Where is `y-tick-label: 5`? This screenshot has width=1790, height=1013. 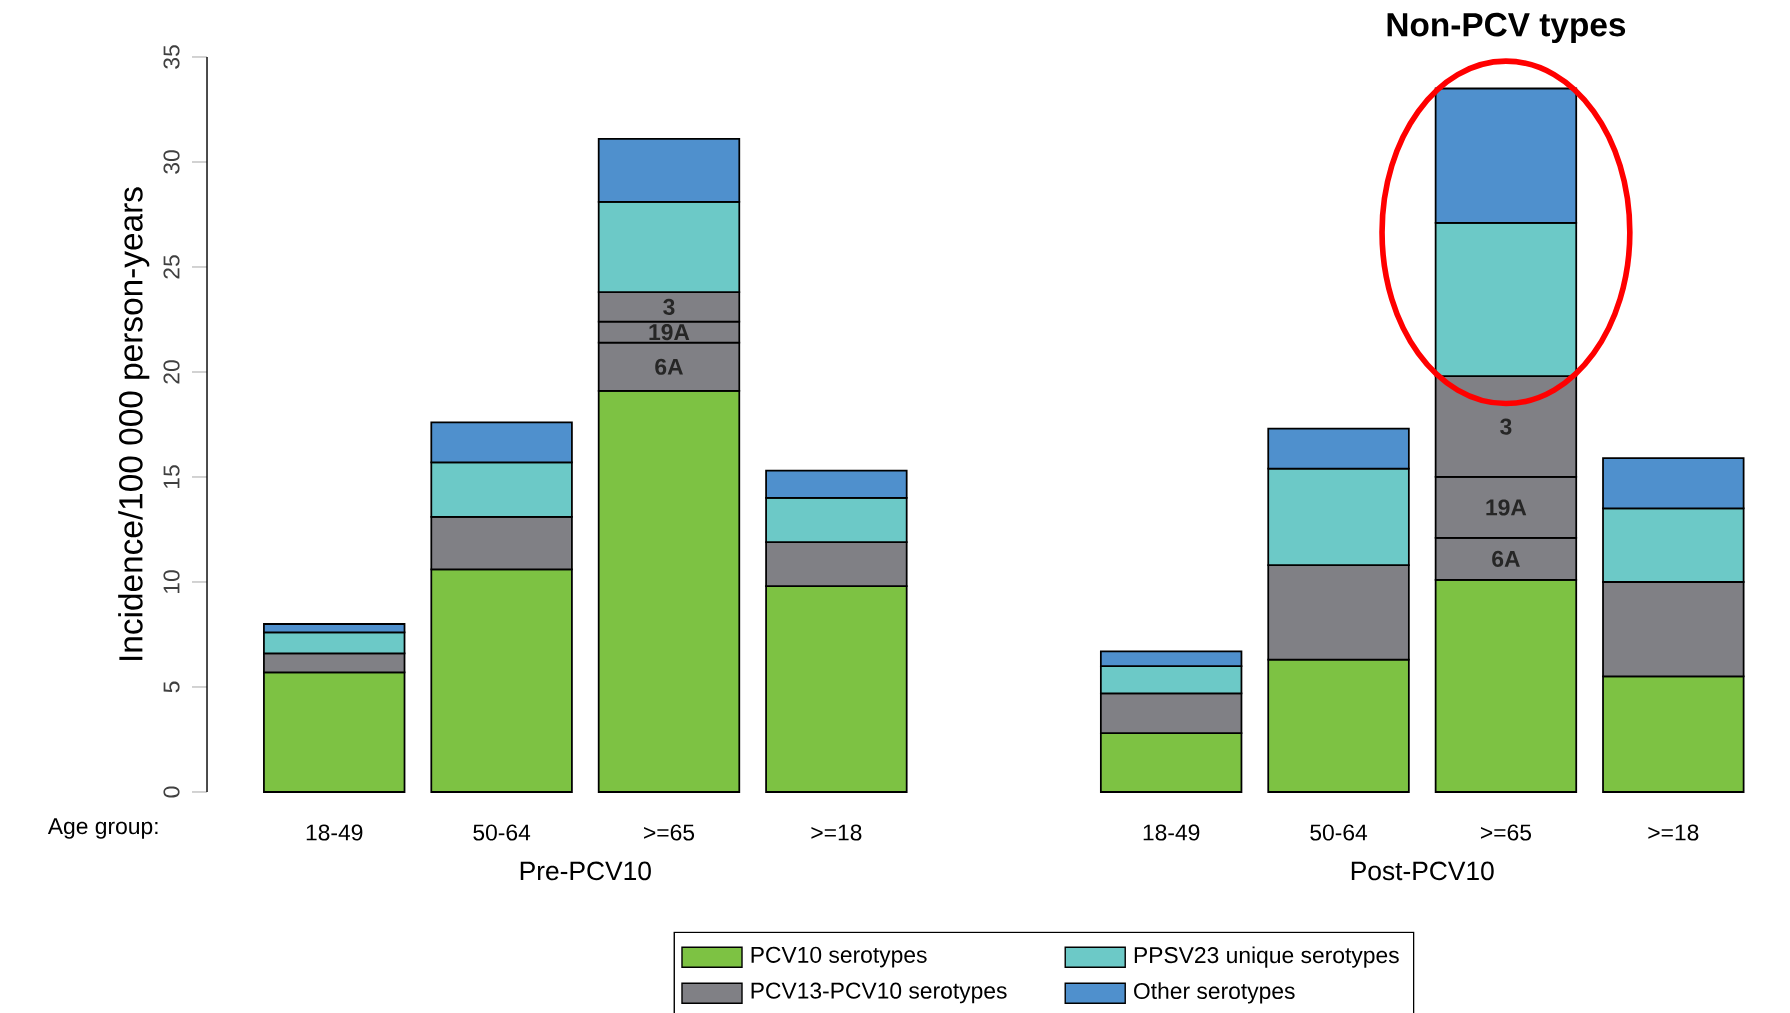
y-tick-label: 5 is located at coordinates (171, 687).